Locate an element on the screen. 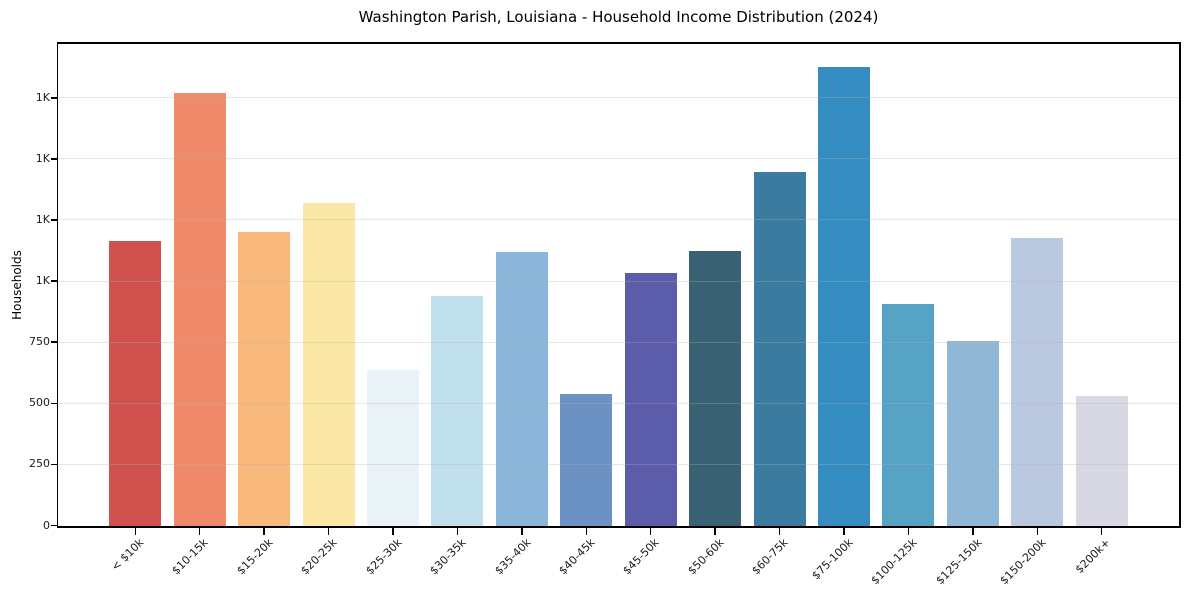  y-tick-label-1250: 1K is located at coordinates (42, 219).